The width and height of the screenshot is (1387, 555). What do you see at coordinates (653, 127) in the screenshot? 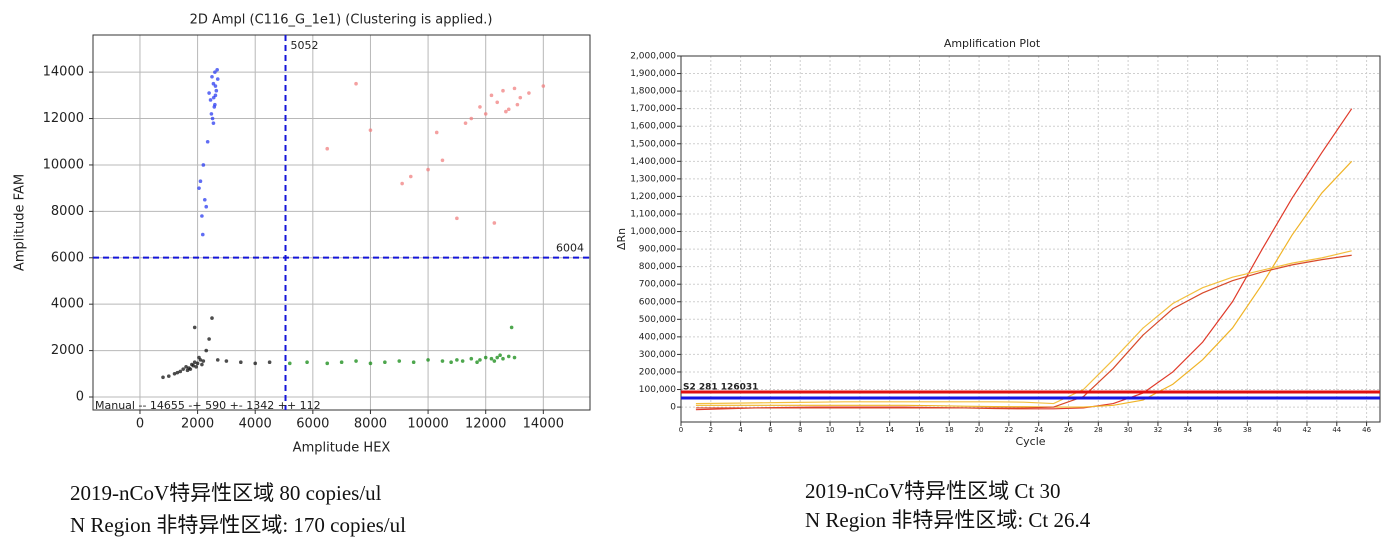
I see `y-tick-label: 1,600,000` at bounding box center [653, 127].